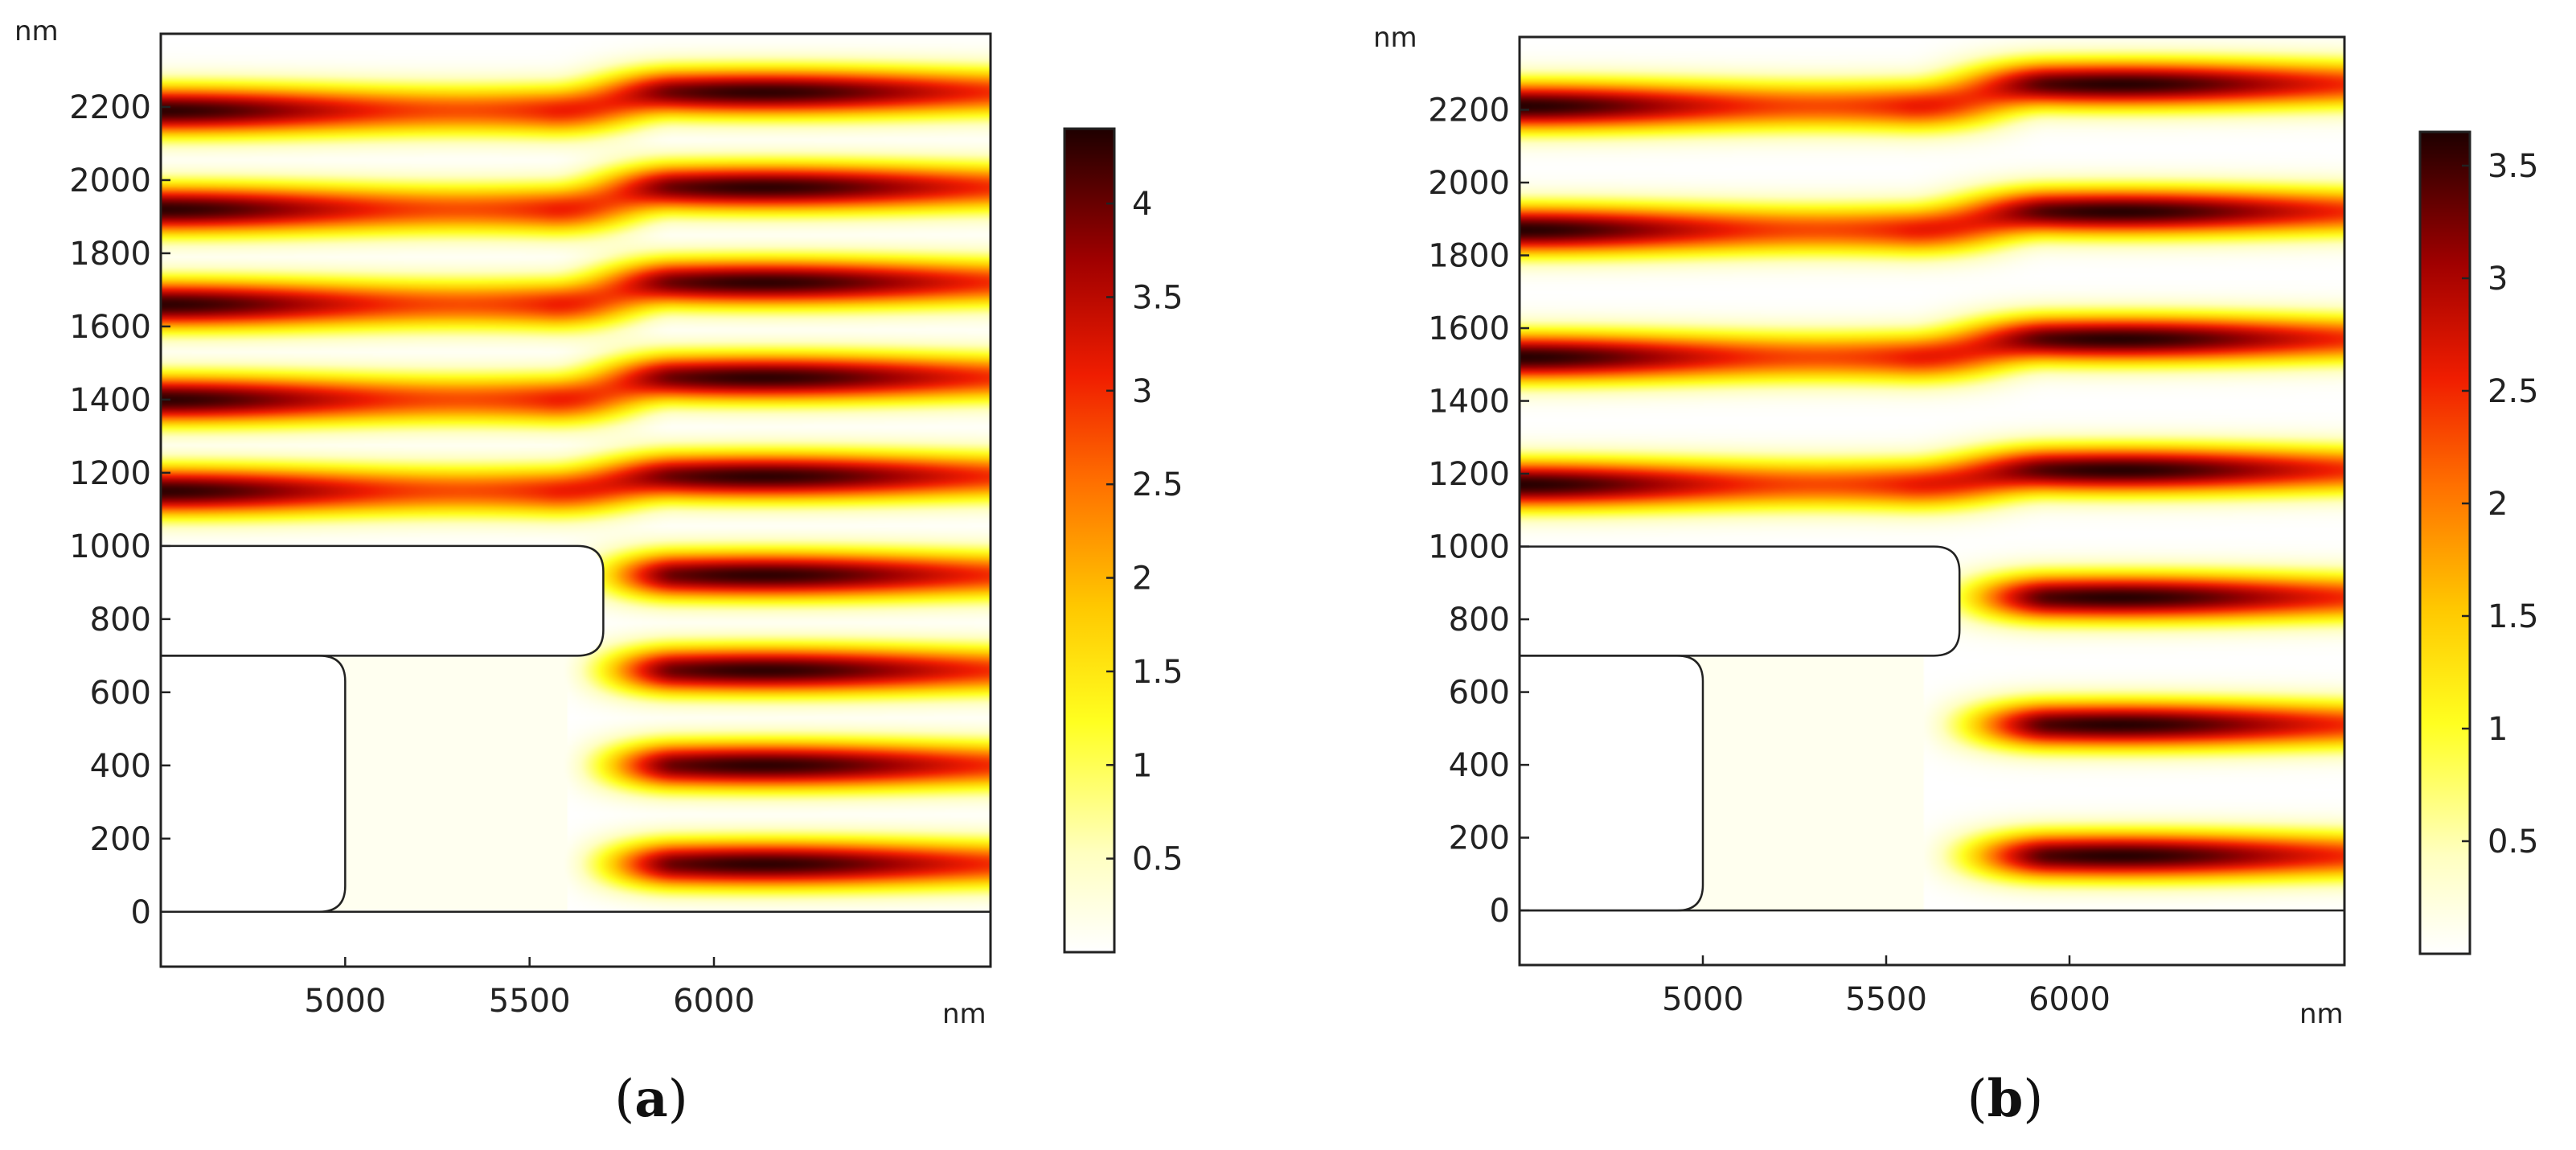 This screenshot has height=1150, width=2576. What do you see at coordinates (576, 729) in the screenshot?
I see `waveguide-outlines-a` at bounding box center [576, 729].